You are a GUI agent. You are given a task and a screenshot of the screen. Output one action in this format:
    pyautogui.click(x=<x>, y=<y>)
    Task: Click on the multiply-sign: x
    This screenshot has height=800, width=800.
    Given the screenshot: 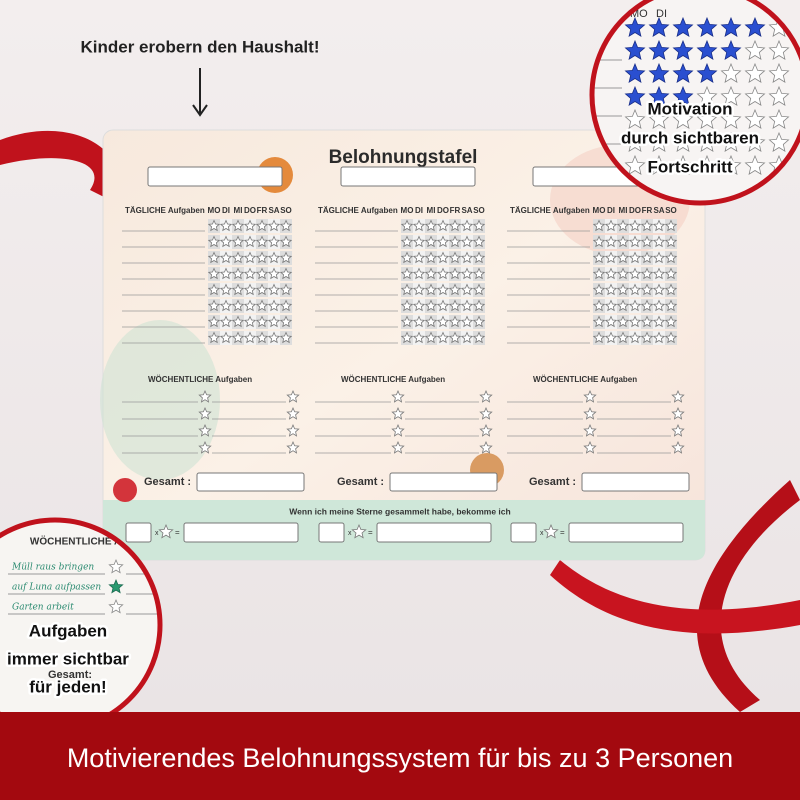 What is the action you would take?
    pyautogui.click(x=350, y=533)
    